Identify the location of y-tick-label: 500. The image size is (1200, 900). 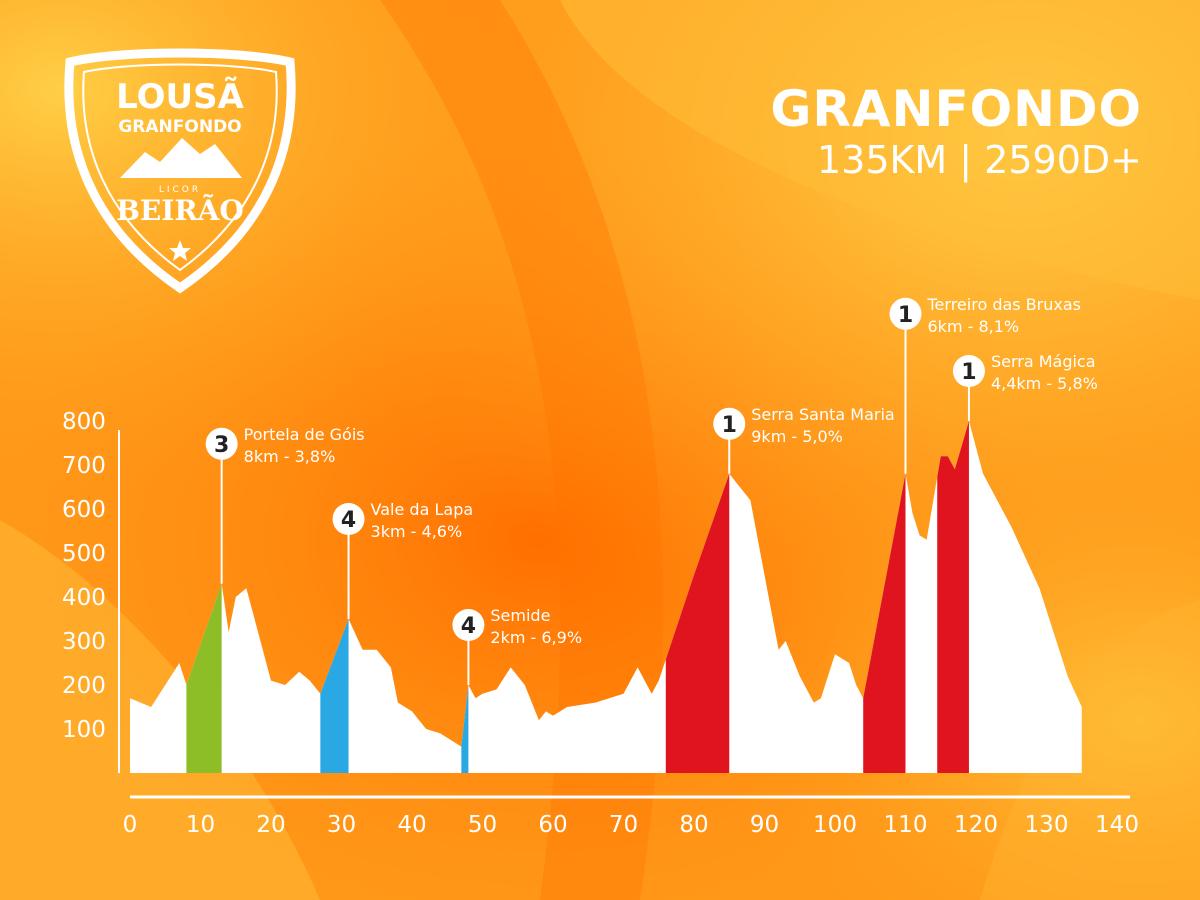
(84, 554).